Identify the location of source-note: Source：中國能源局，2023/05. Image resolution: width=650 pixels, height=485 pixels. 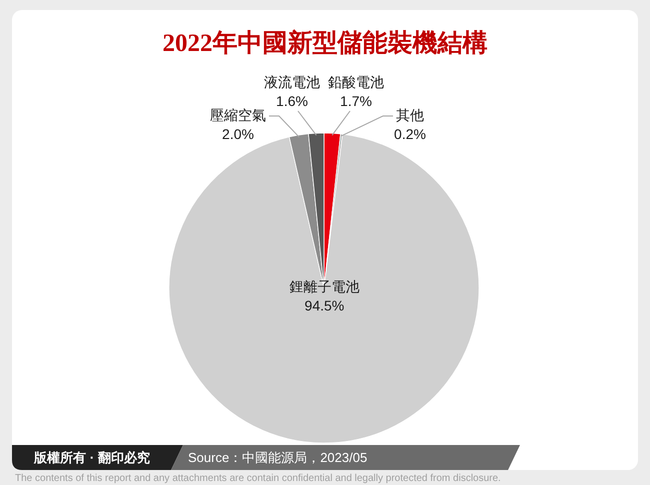
(278, 457).